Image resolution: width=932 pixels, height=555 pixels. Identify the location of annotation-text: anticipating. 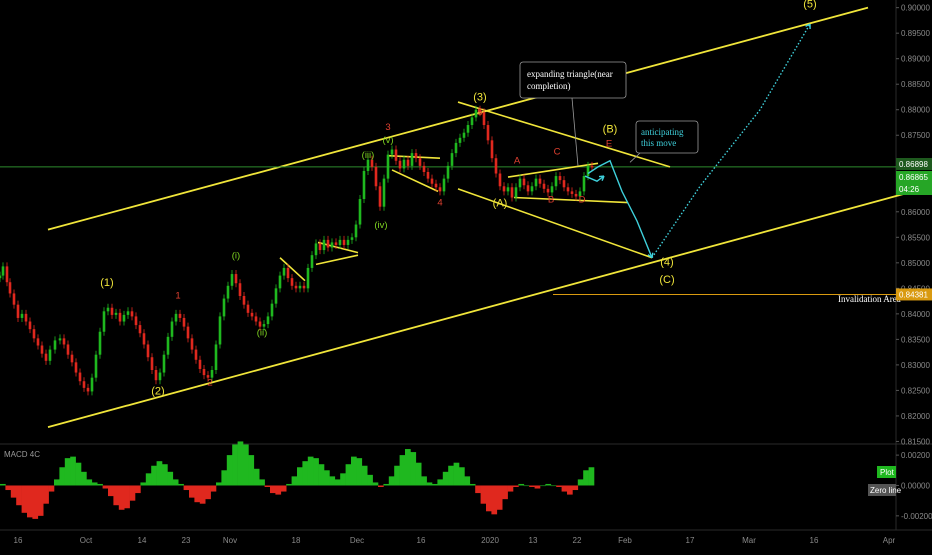
(662, 132).